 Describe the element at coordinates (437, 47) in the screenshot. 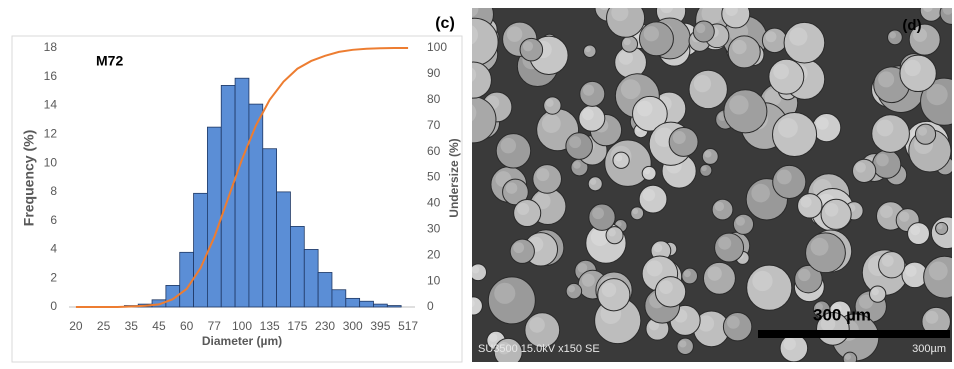

I see `y2-tick-label: 100` at that location.